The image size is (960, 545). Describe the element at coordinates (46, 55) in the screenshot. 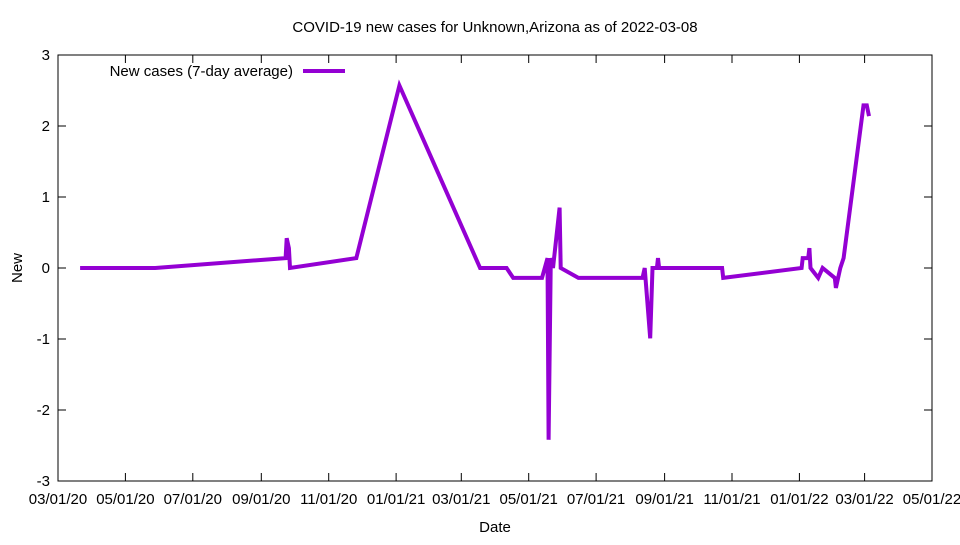

I see `y-tick-label: 3` at that location.